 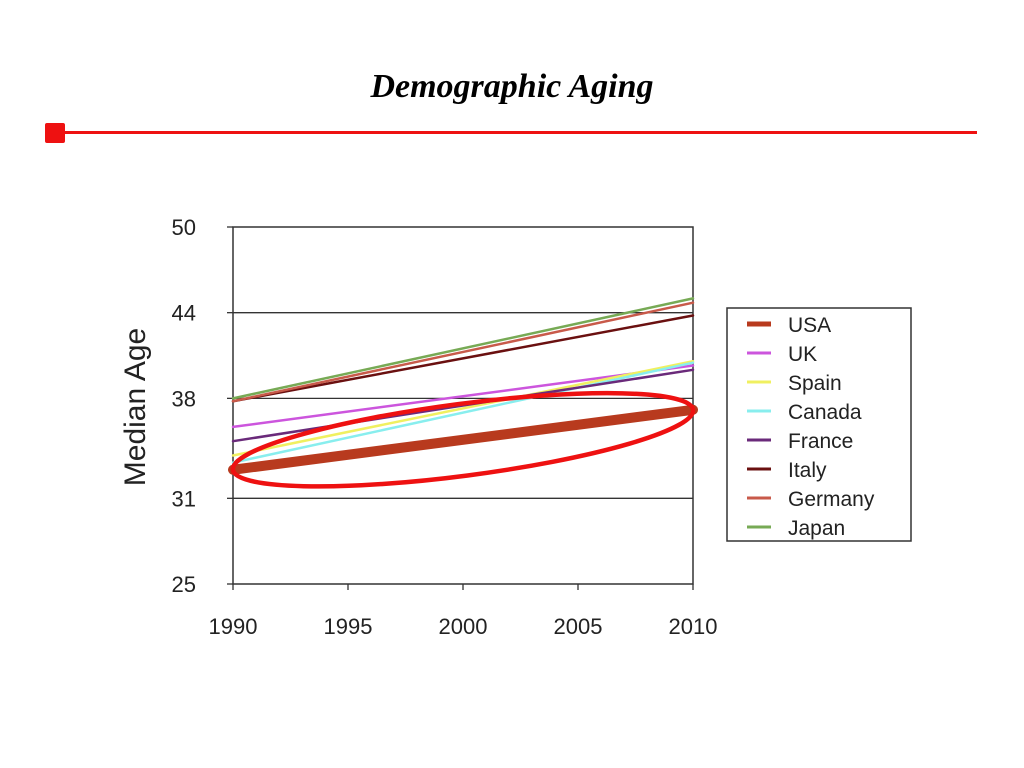 I want to click on y-tick-label: 25, so click(x=184, y=584).